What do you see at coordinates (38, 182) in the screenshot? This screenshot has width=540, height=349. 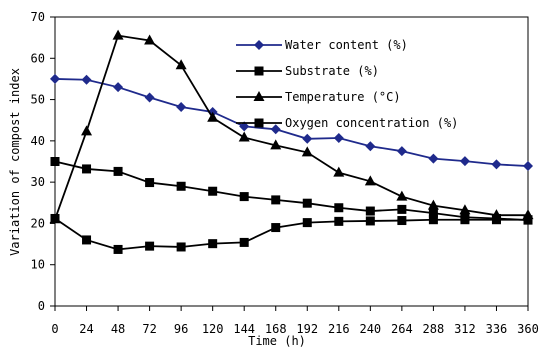 I see `y-tick-label: 30` at bounding box center [38, 182].